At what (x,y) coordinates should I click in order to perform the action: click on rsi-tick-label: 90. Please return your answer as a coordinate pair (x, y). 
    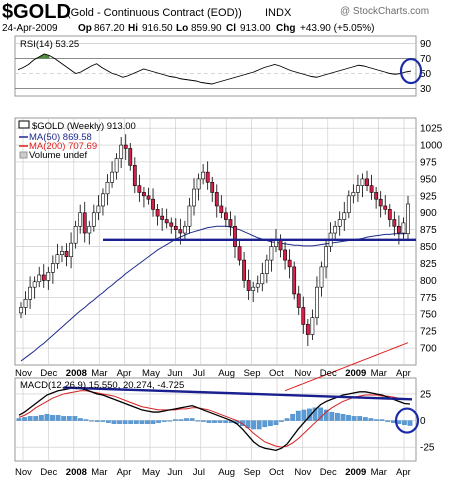
    Looking at the image, I should click on (426, 44).